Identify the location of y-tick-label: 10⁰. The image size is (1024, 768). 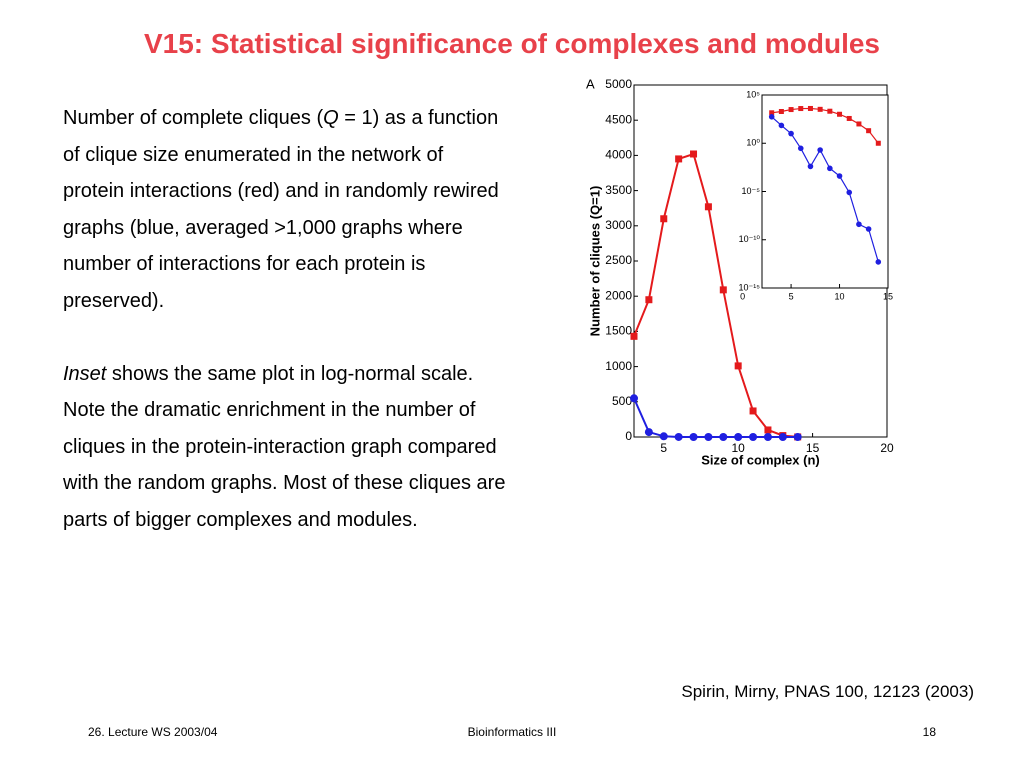
(753, 143).